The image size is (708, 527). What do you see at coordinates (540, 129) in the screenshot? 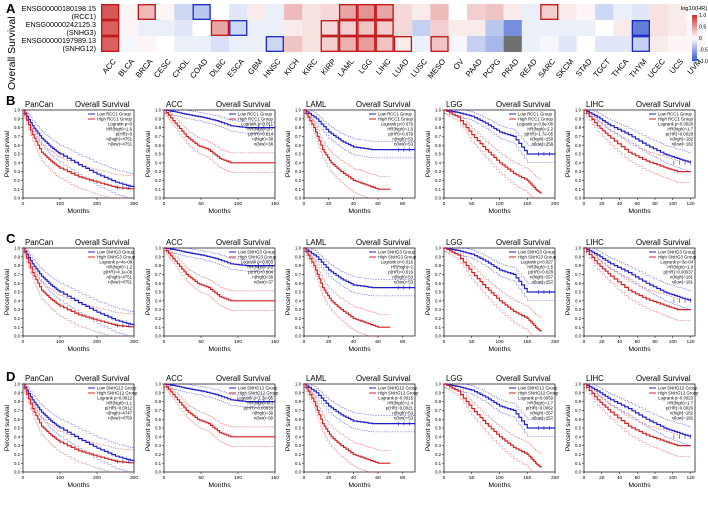
I see `stat-line: HR(high)=2.2` at bounding box center [540, 129].